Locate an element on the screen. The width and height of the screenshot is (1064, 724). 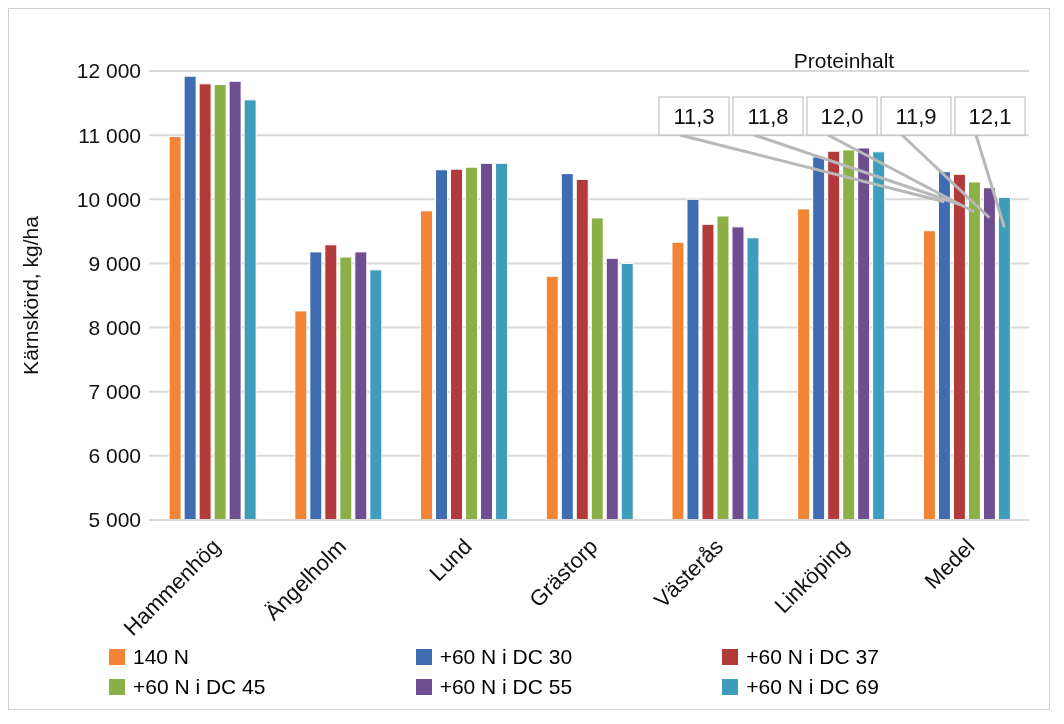
y-tick-label: 10 000 is located at coordinates (108, 199).